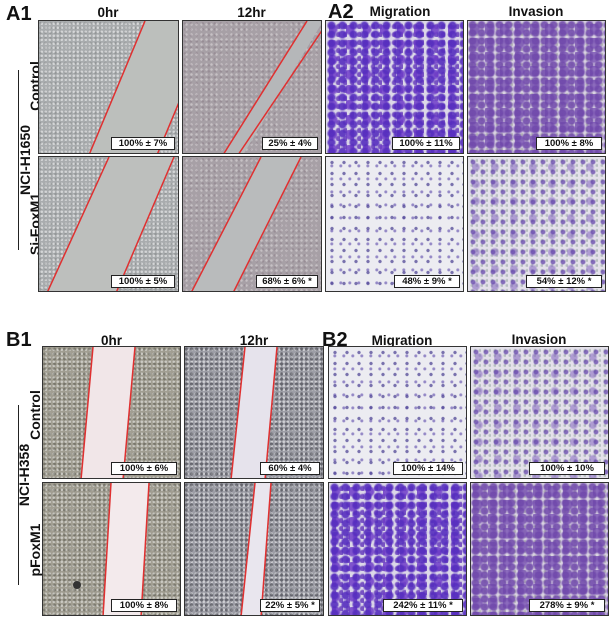 This screenshot has width=613, height=622. Describe the element at coordinates (254, 412) in the screenshot. I see `scratch-image-b-control-12hr: 60% ± 4%` at that location.